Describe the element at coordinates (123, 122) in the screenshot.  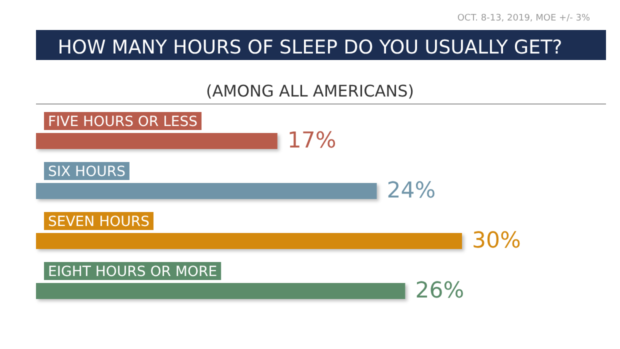
I see `y-tick-label: FIVE HOURS OR LESS` at that location.